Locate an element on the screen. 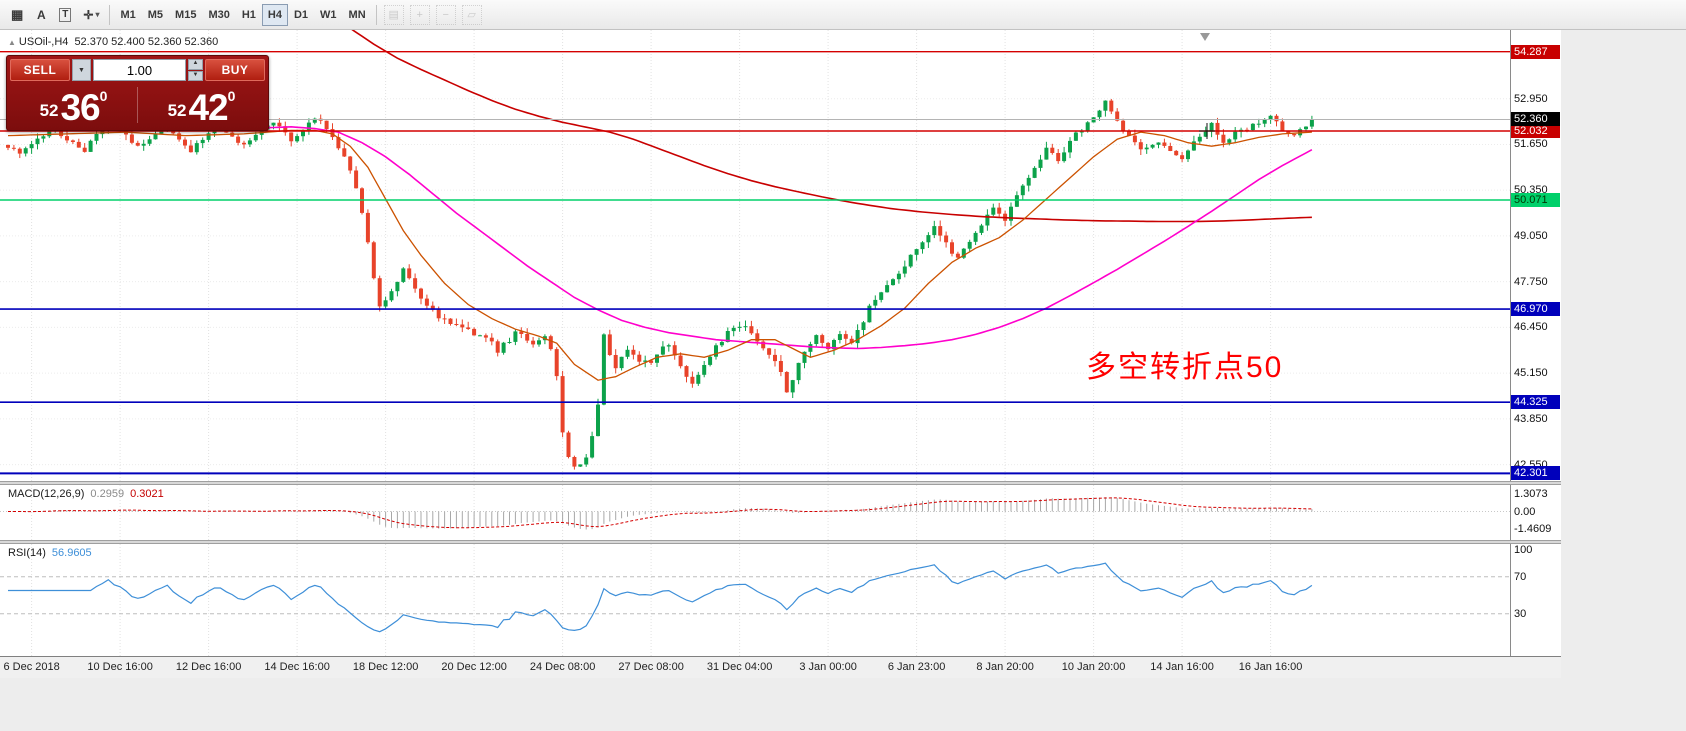  toolbar: ▦ A T ✛ ▾ M1 M5 M15 M30 H1 H4 D1 W1 MN ▤ + − ▱ is located at coordinates (843, 15).